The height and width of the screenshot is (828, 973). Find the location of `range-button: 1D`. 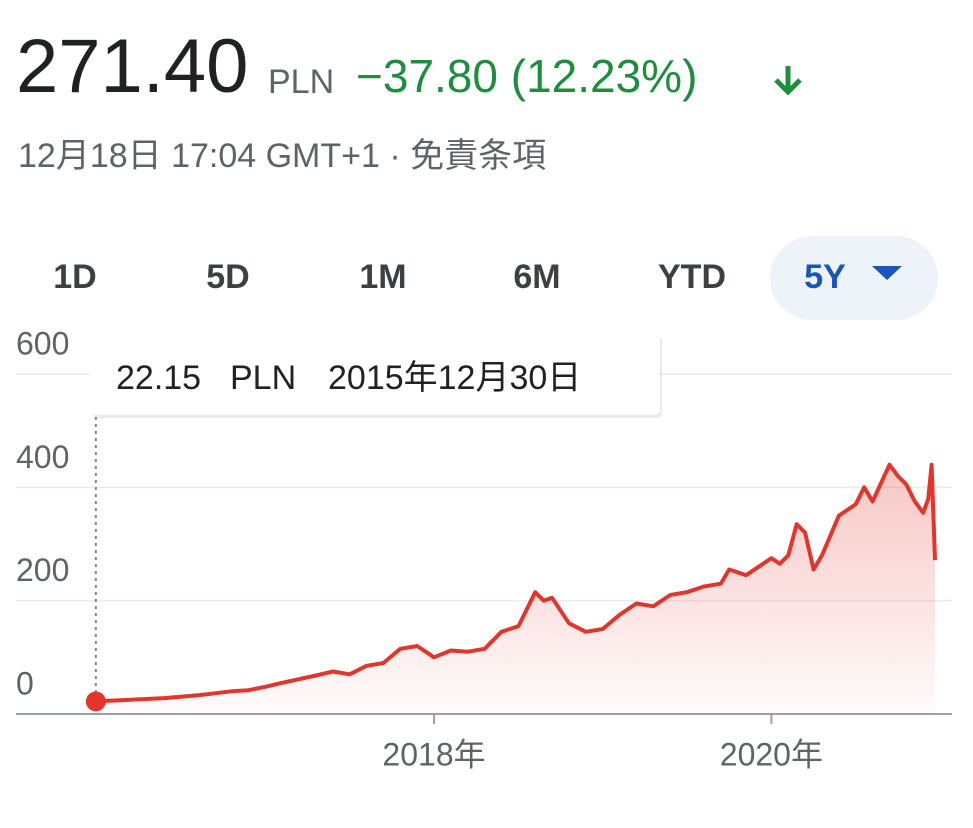

range-button: 1D is located at coordinates (74, 277).